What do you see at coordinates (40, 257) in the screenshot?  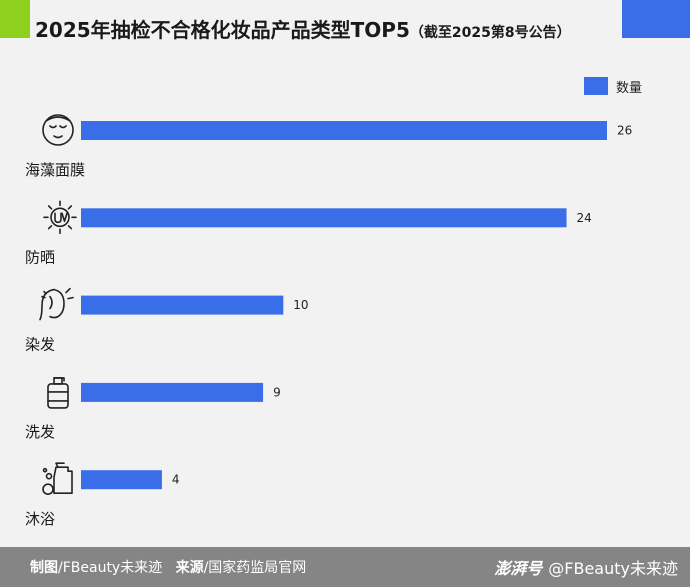 I see `category-label-2: 防晒` at bounding box center [40, 257].